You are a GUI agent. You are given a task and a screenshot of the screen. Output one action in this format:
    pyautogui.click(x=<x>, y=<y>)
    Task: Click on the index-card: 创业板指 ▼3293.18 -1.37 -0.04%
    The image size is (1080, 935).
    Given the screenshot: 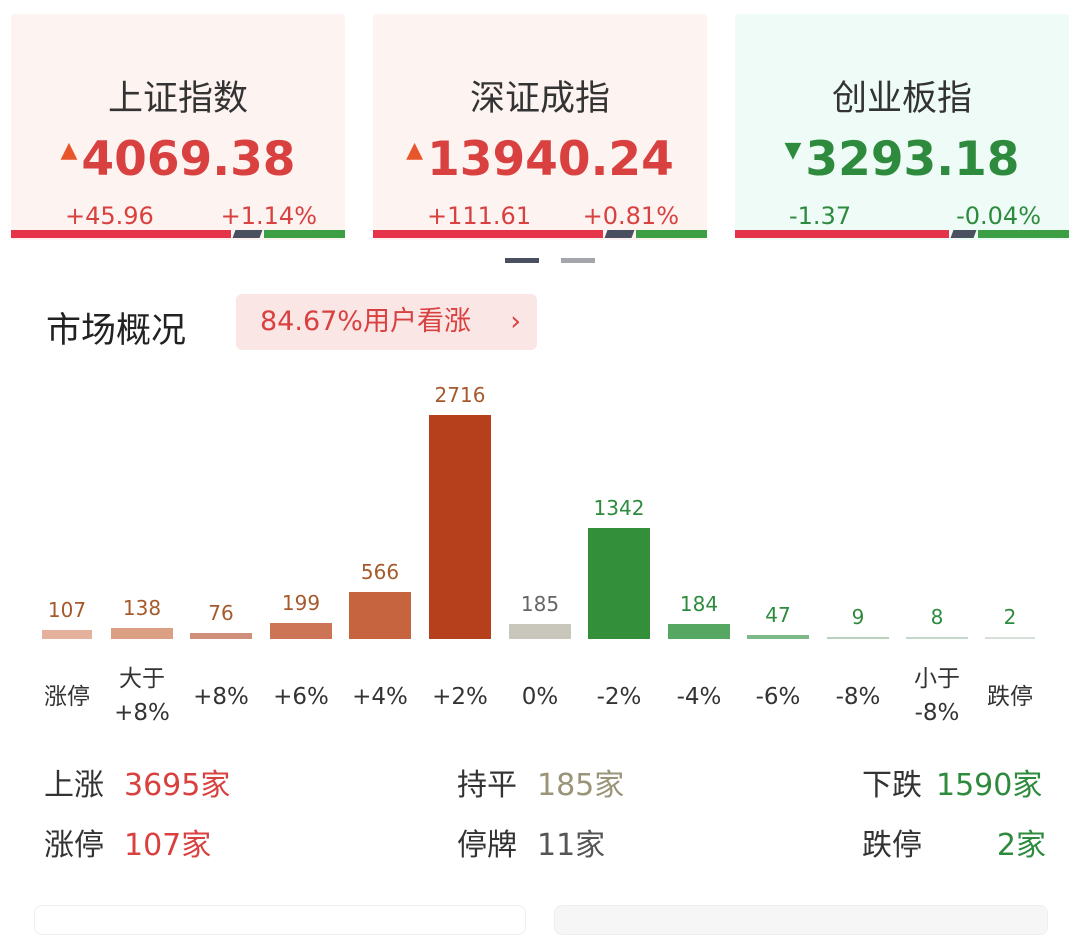 What is the action you would take?
    pyautogui.click(x=902, y=127)
    